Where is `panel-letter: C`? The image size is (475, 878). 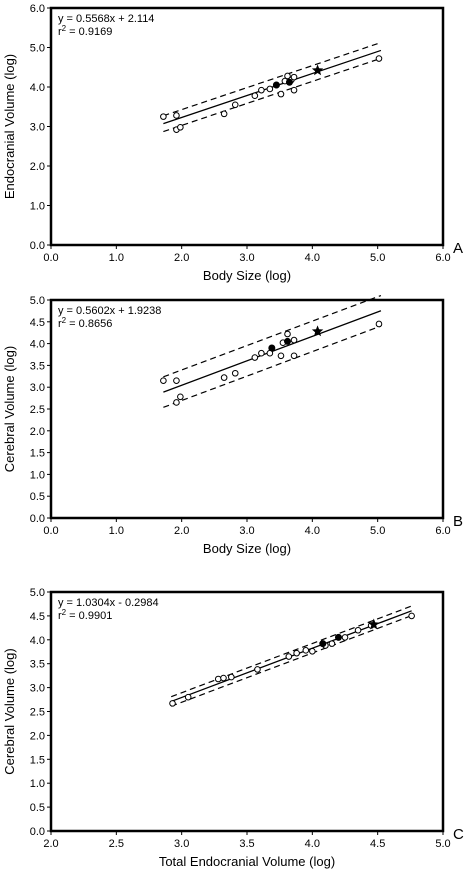
panel-letter: C is located at coordinates (458, 834).